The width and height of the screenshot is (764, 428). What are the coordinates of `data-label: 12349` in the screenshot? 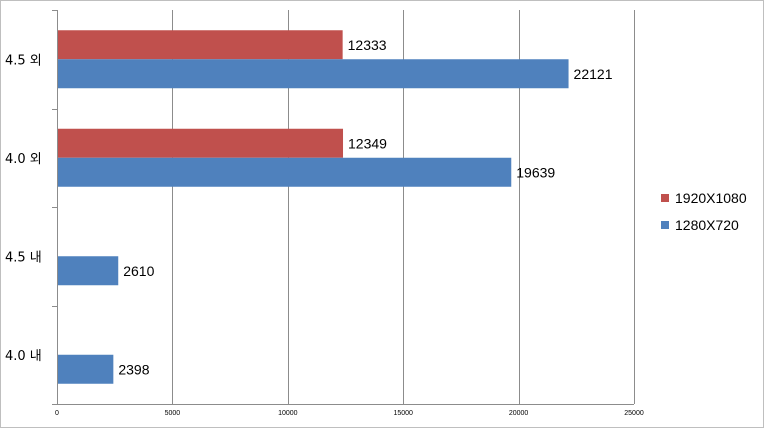 It's located at (367, 143).